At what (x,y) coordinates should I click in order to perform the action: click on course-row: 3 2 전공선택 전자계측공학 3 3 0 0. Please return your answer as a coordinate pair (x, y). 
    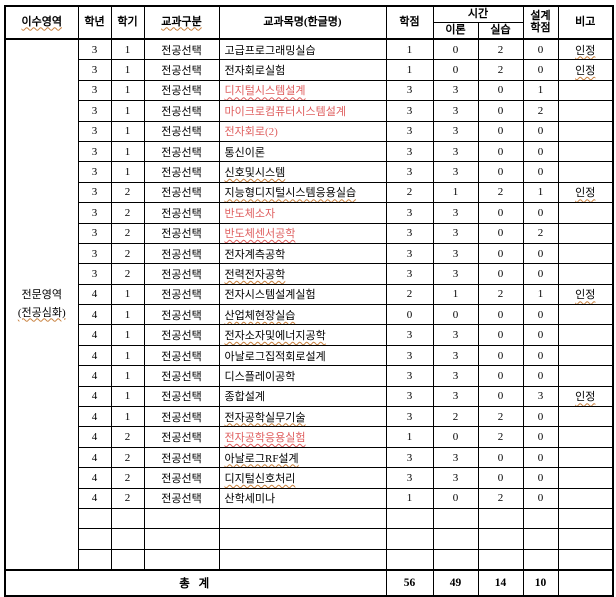
    Looking at the image, I should click on (309, 253).